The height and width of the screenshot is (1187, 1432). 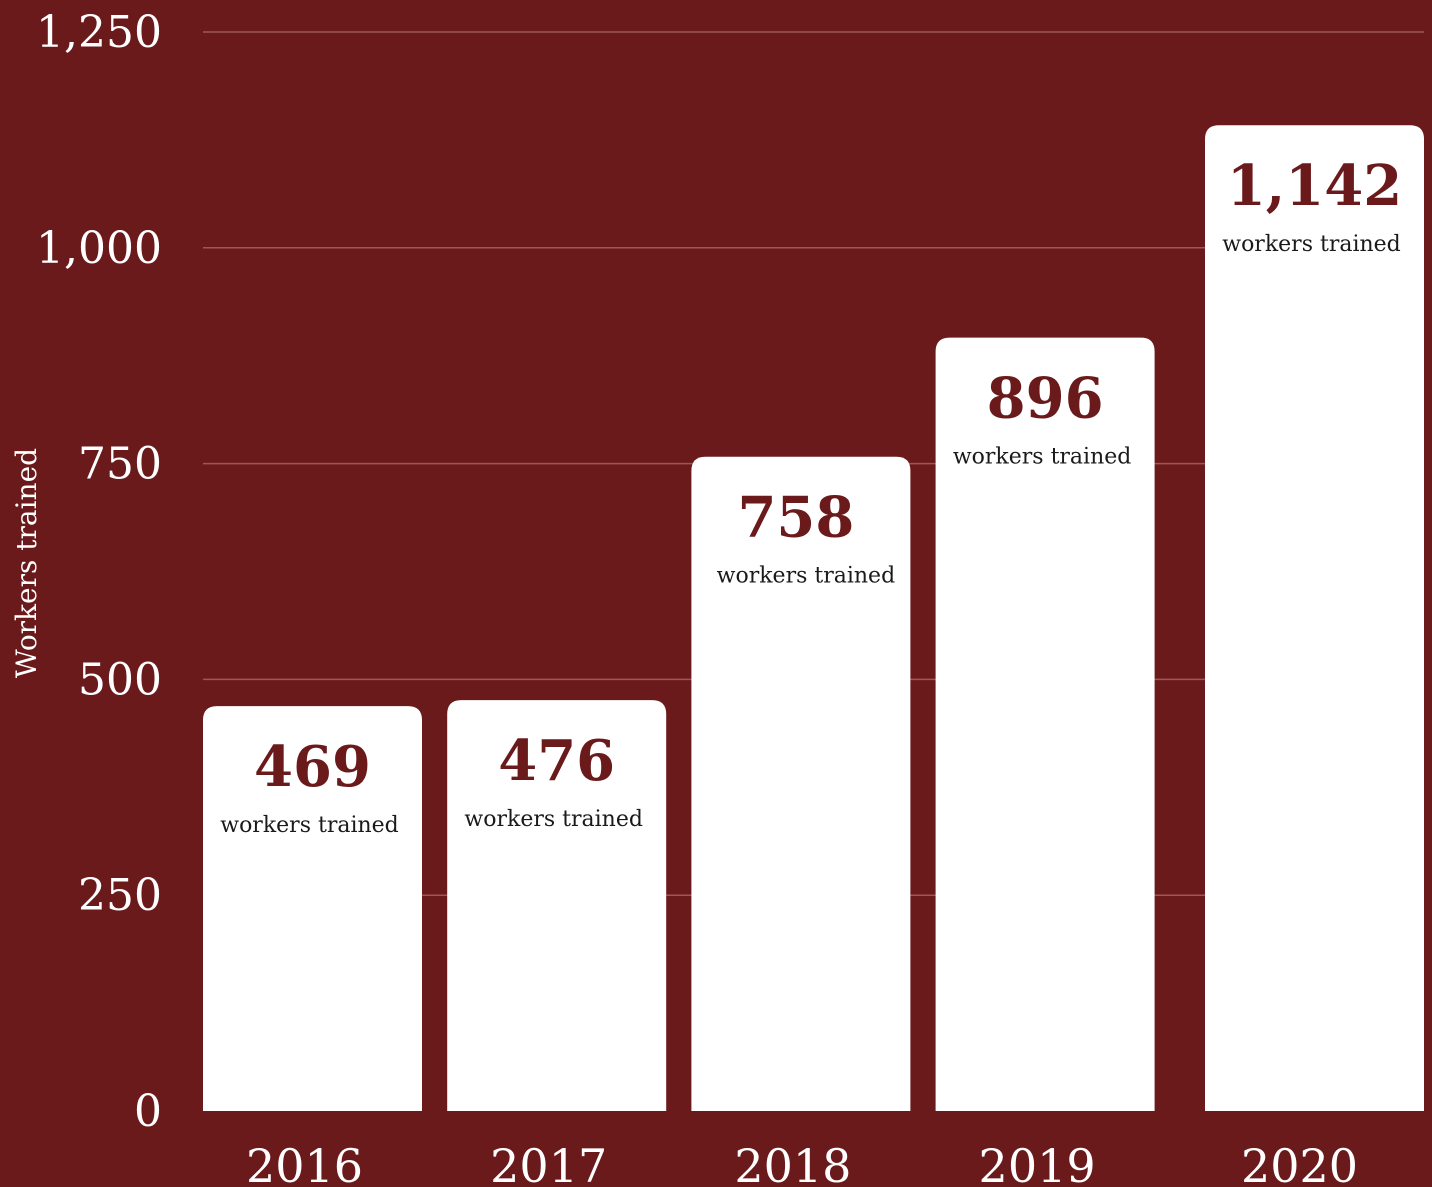 What do you see at coordinates (304, 1163) in the screenshot?
I see `x-tick-label: 2016` at bounding box center [304, 1163].